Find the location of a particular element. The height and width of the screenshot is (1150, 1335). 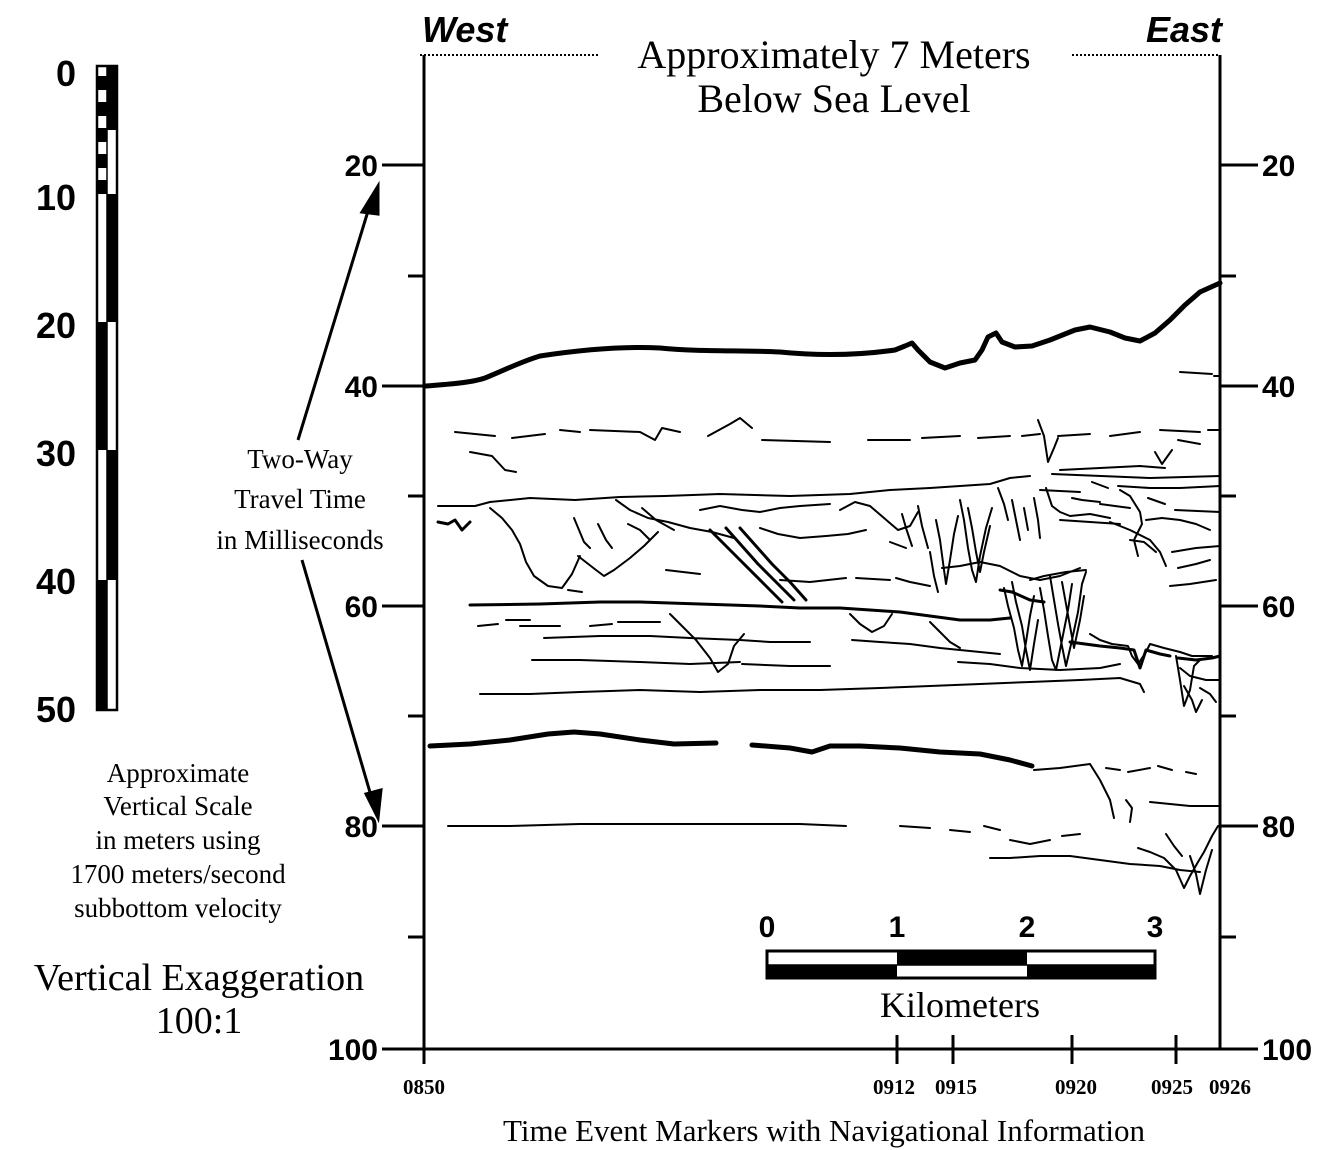

meter-scale is located at coordinates (107, 388).